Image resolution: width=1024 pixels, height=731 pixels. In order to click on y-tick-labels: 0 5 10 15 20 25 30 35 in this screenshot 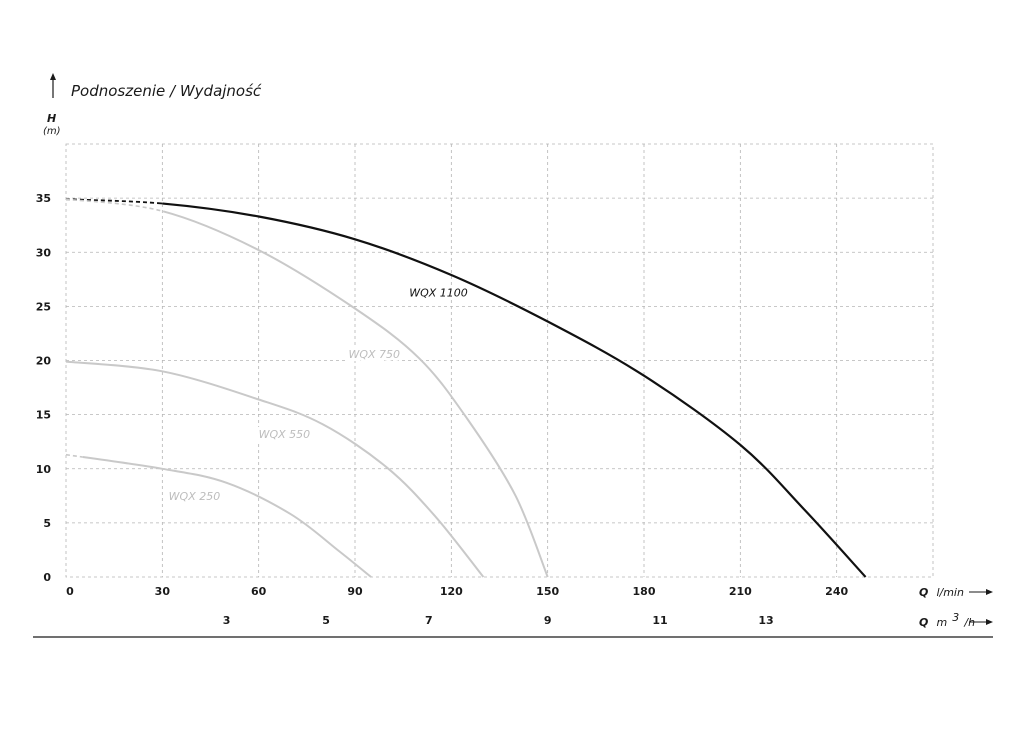, I will do `click(44, 388)`.